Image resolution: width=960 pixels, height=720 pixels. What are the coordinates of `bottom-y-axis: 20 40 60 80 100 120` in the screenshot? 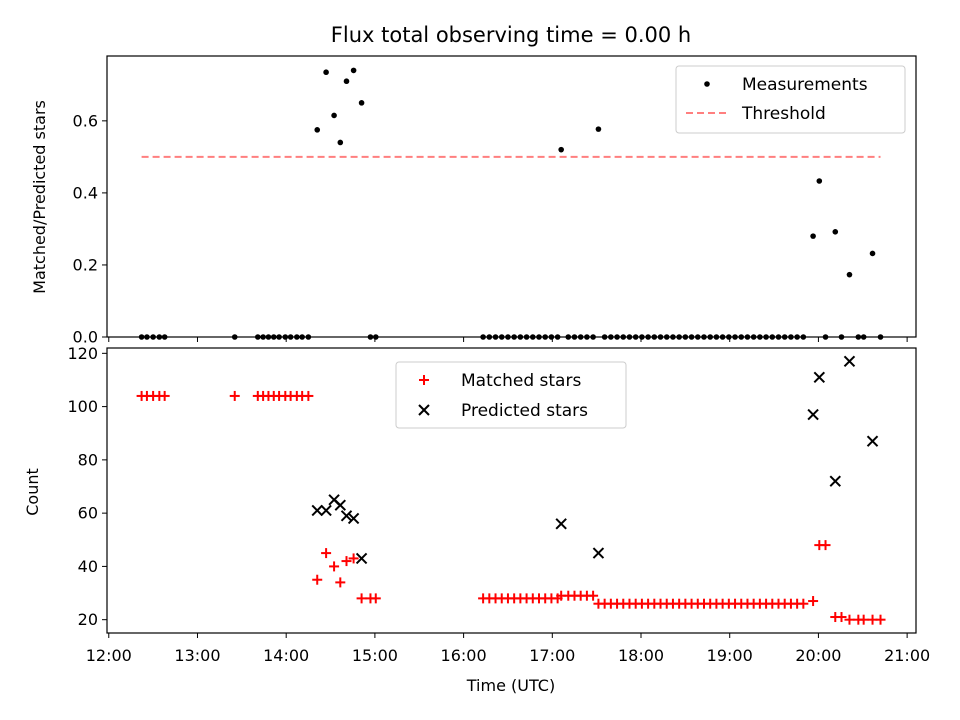 It's located at (87, 486).